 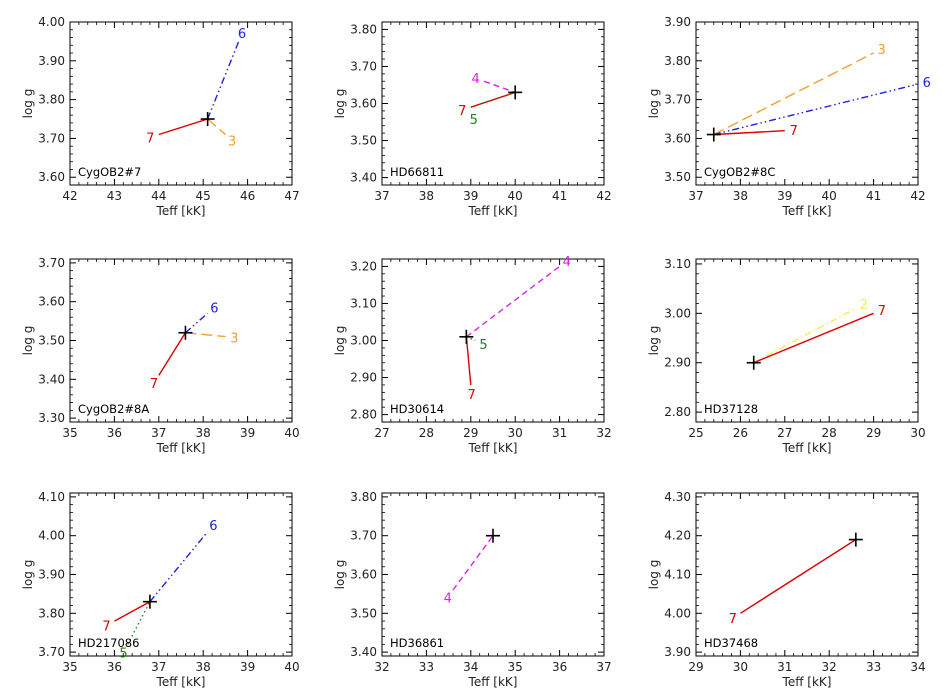 What do you see at coordinates (381, 433) in the screenshot?
I see `x-tick-label: 27` at bounding box center [381, 433].